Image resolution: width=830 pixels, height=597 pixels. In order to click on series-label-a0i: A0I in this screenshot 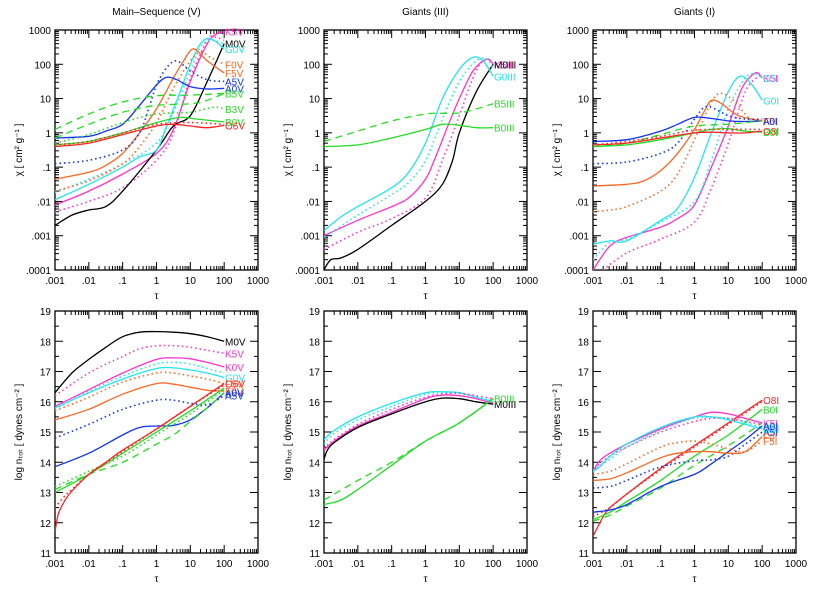, I will do `click(770, 122)`.